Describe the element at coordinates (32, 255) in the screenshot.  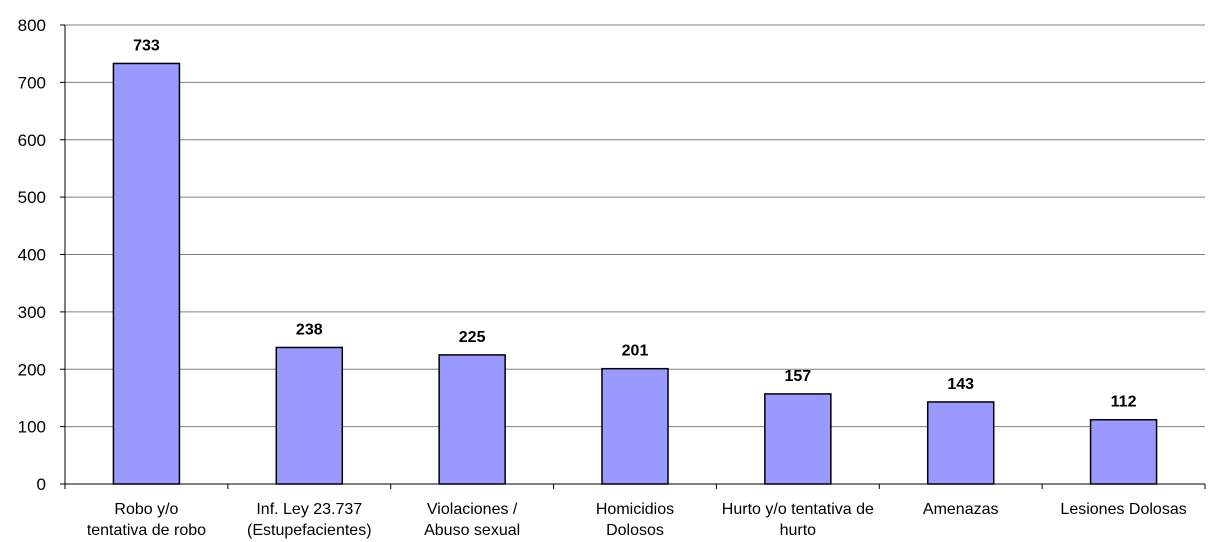
I see `y-tick-label: 400` at that location.